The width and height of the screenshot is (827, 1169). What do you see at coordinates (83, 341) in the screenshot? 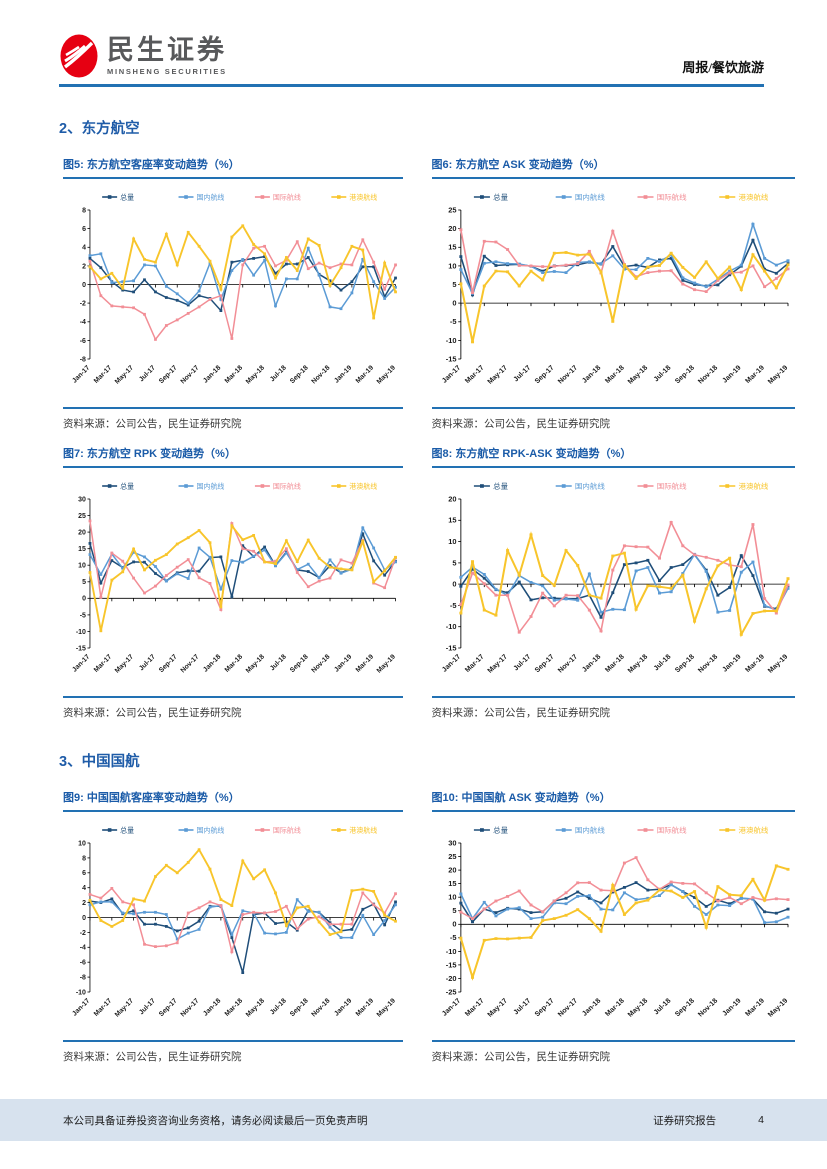
I see `svg-text: -6` at bounding box center [83, 341].